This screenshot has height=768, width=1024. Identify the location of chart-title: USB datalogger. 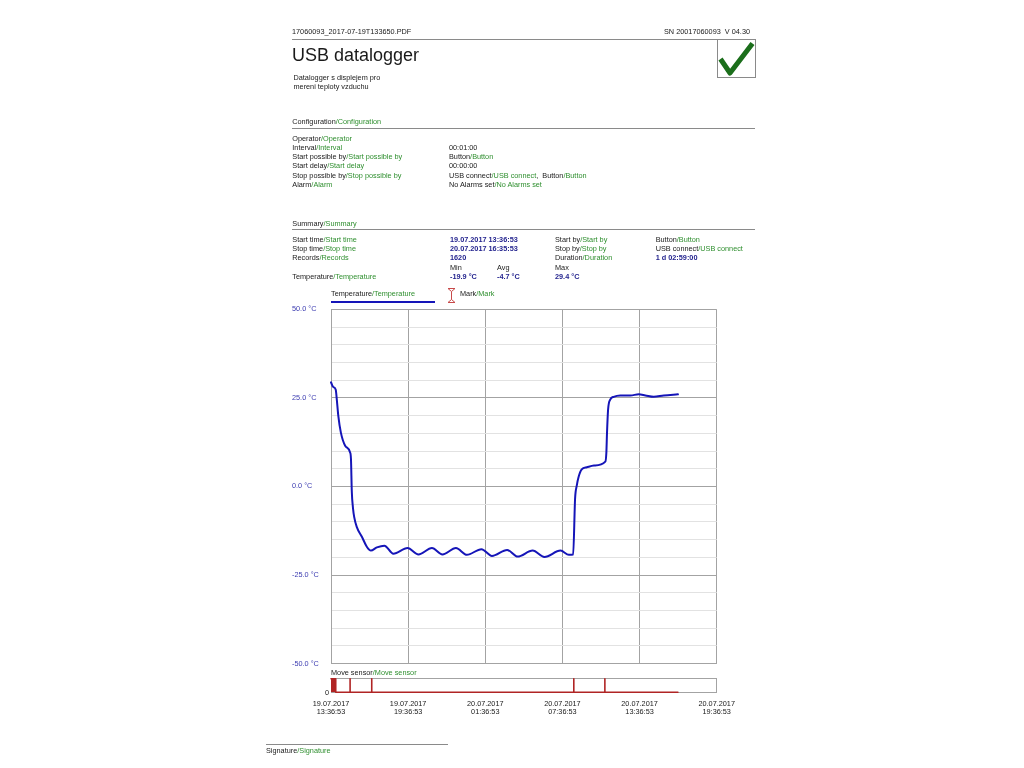
(356, 55).